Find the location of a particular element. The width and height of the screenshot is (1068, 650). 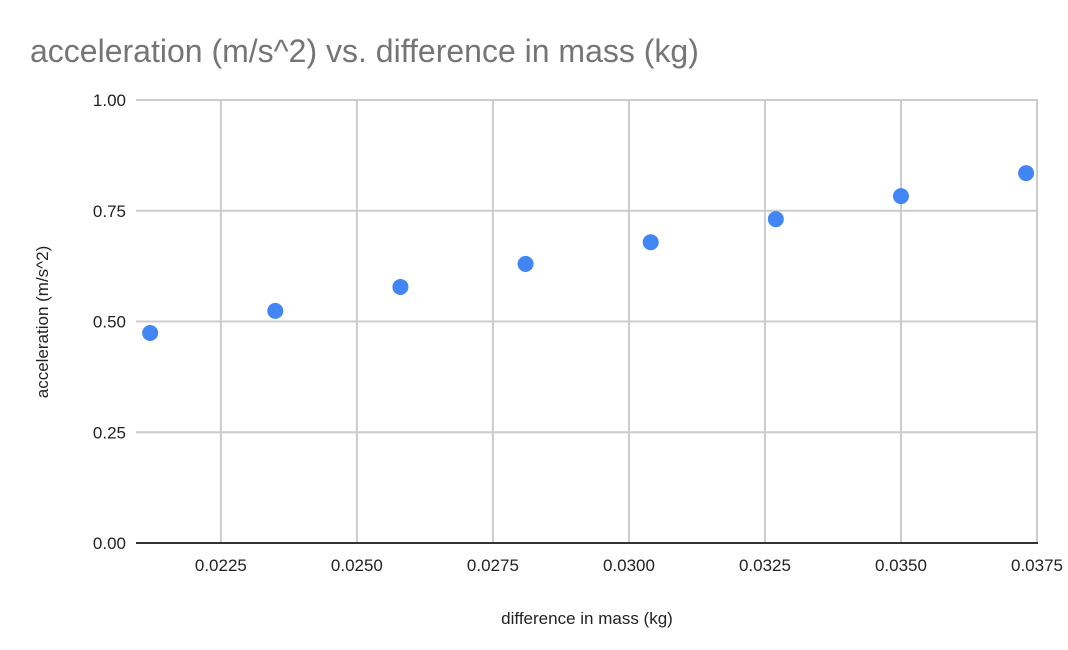

x-tick-label: 0.0300 is located at coordinates (629, 565).